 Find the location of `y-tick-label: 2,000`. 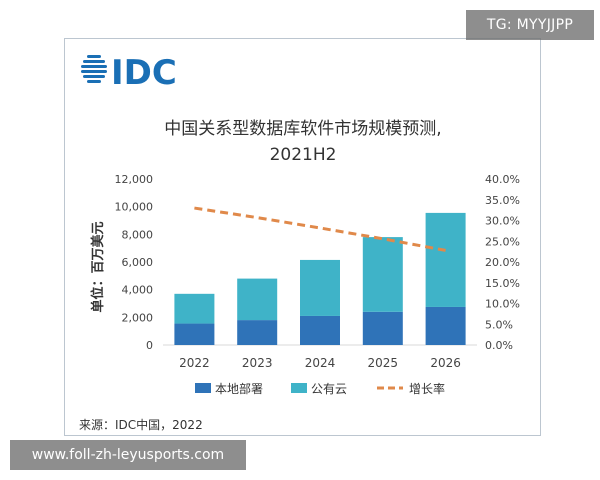

y-tick-label: 2,000 is located at coordinates (138, 317).